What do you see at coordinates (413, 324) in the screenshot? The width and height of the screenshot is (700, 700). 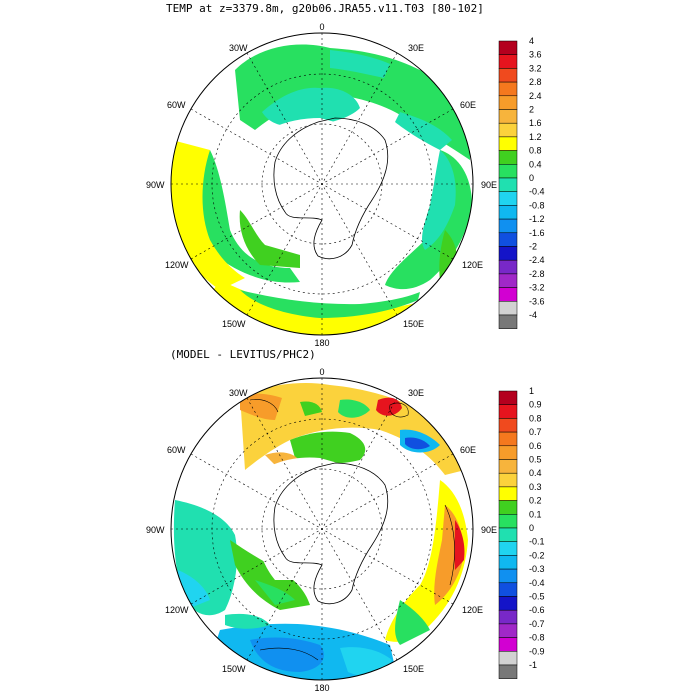 I see `top-lon-label: 150E` at bounding box center [413, 324].